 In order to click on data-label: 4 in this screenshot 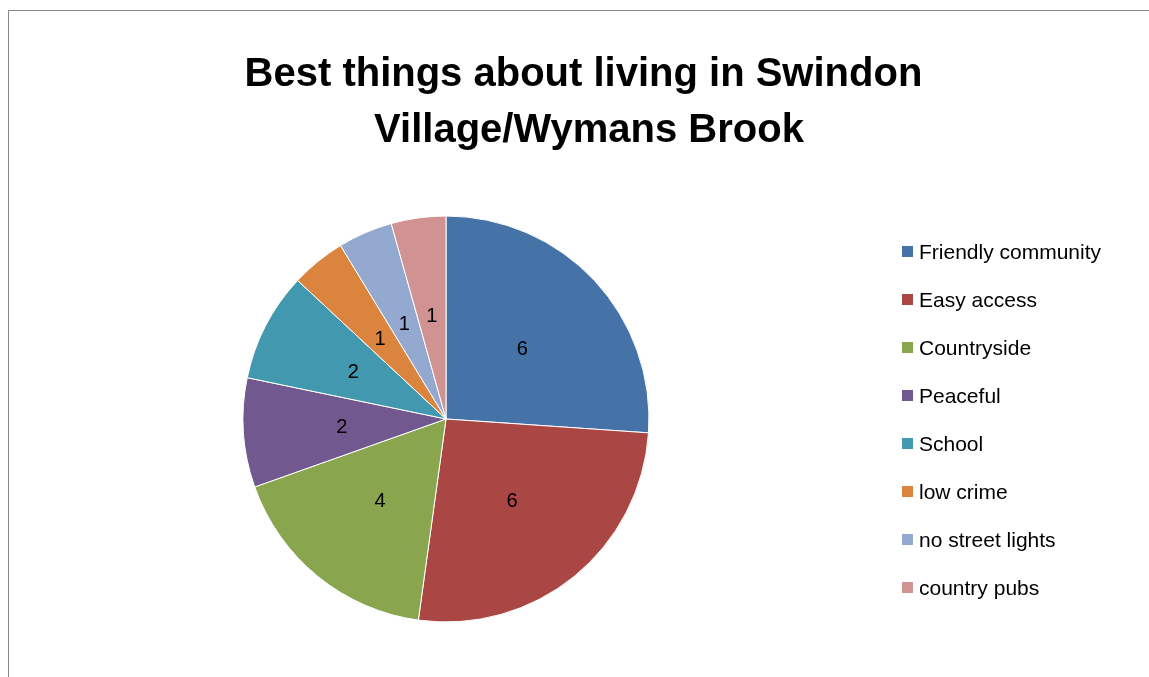, I will do `click(380, 500)`.